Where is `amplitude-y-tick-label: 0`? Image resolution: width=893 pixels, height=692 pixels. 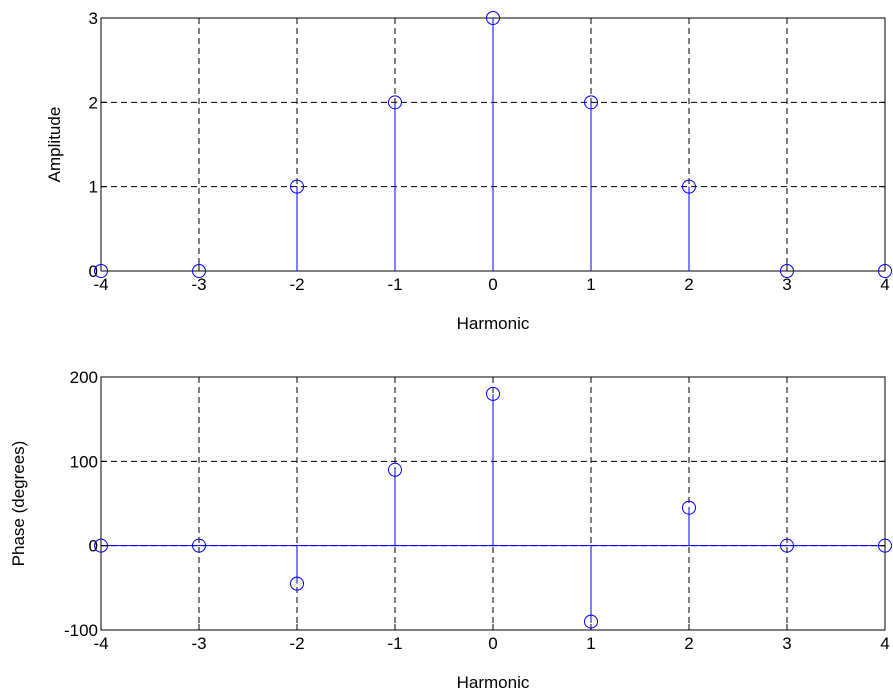
amplitude-y-tick-label: 0 is located at coordinates (93, 271).